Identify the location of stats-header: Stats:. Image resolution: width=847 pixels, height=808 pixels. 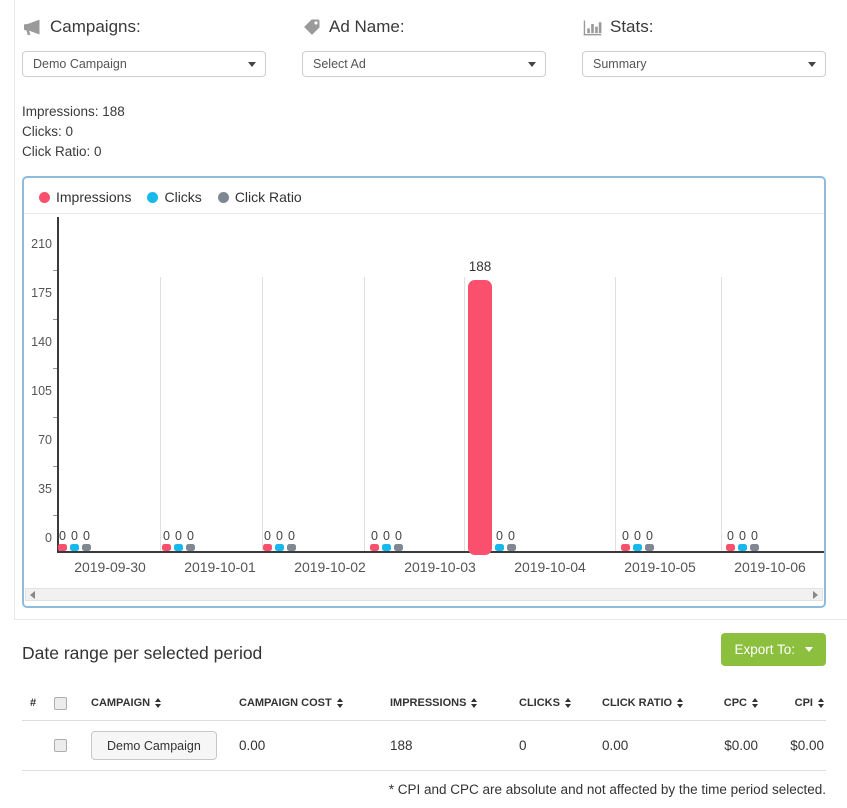
(704, 27).